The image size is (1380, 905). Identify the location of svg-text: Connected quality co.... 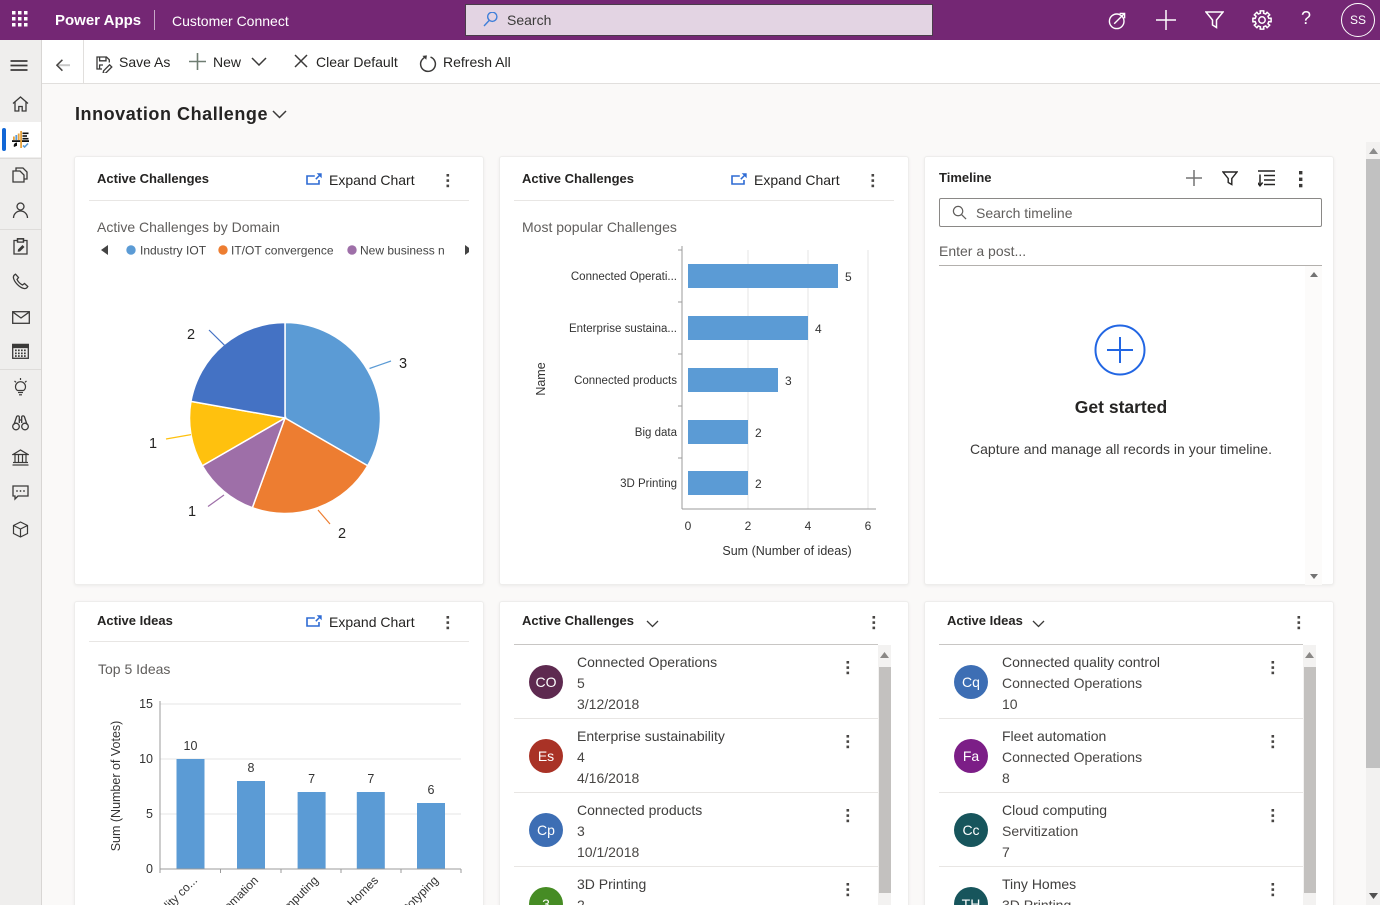
(152, 889).